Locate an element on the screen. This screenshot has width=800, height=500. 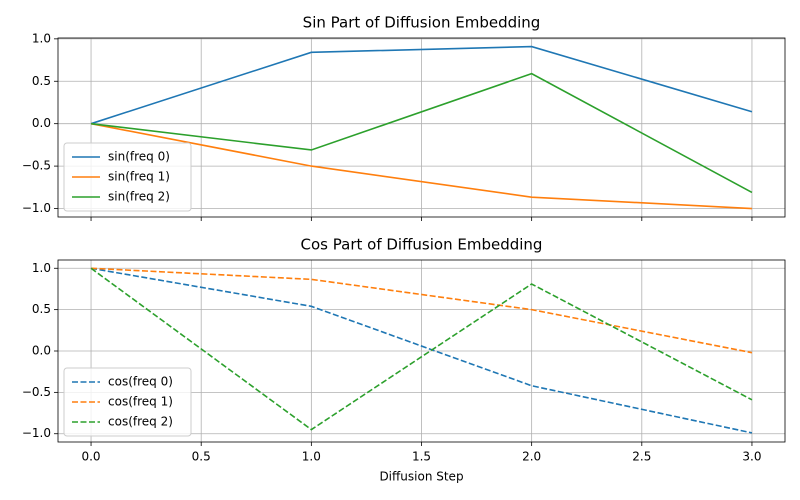
x-tick-label: 0.5 is located at coordinates (201, 457).